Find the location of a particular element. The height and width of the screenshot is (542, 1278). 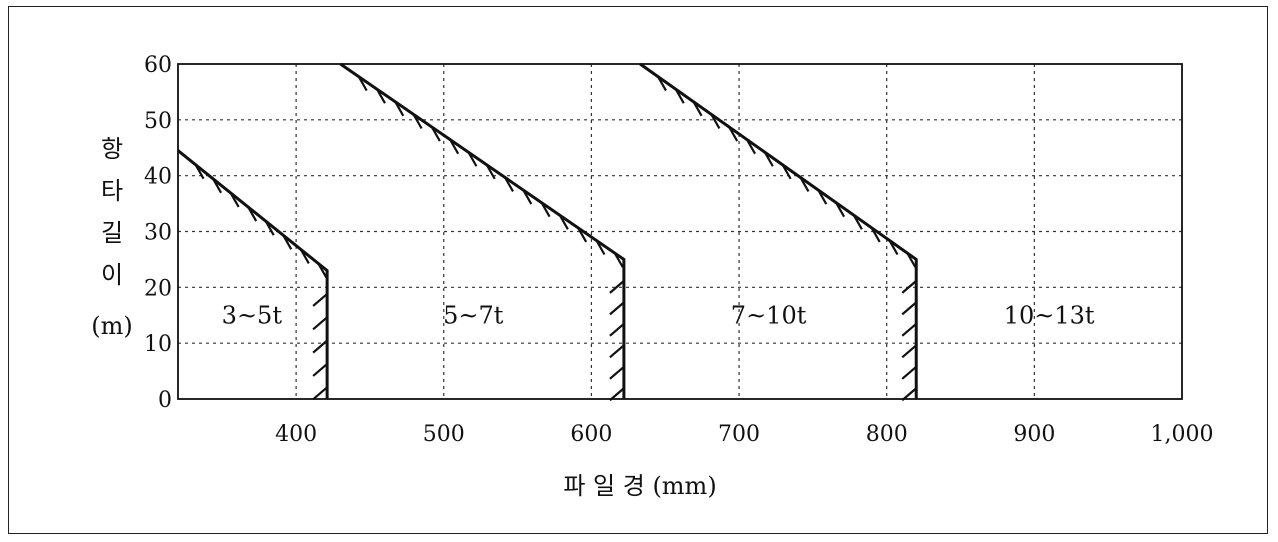

y-tick-label: 50 is located at coordinates (158, 121).